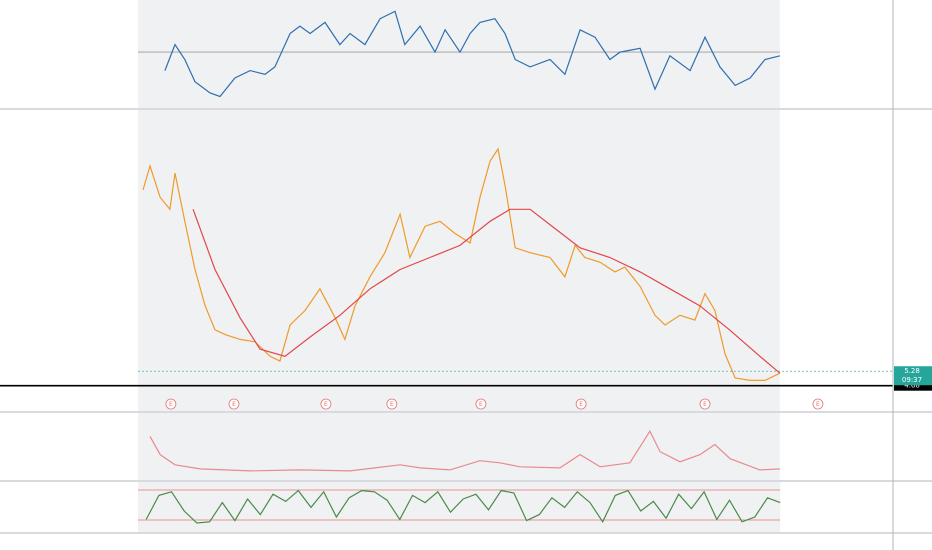  Describe the element at coordinates (912, 380) in the screenshot. I see `countdown-label: 09:37` at that location.